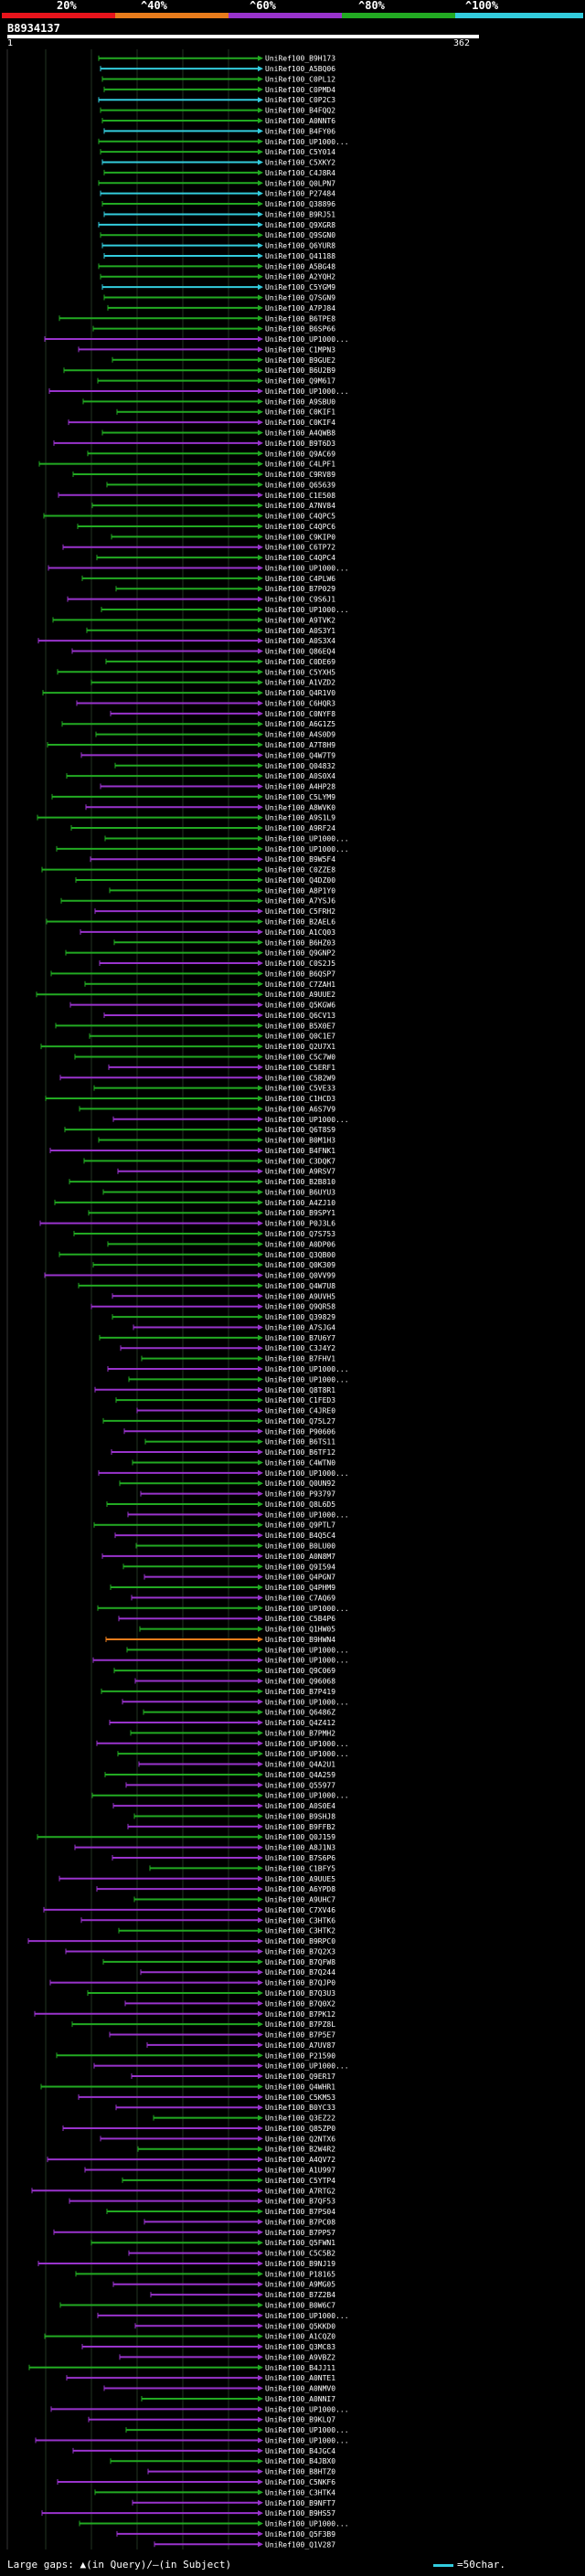  What do you see at coordinates (300, 1265) in the screenshot?
I see `hit-label: UniRef100_Q0K309` at bounding box center [300, 1265].